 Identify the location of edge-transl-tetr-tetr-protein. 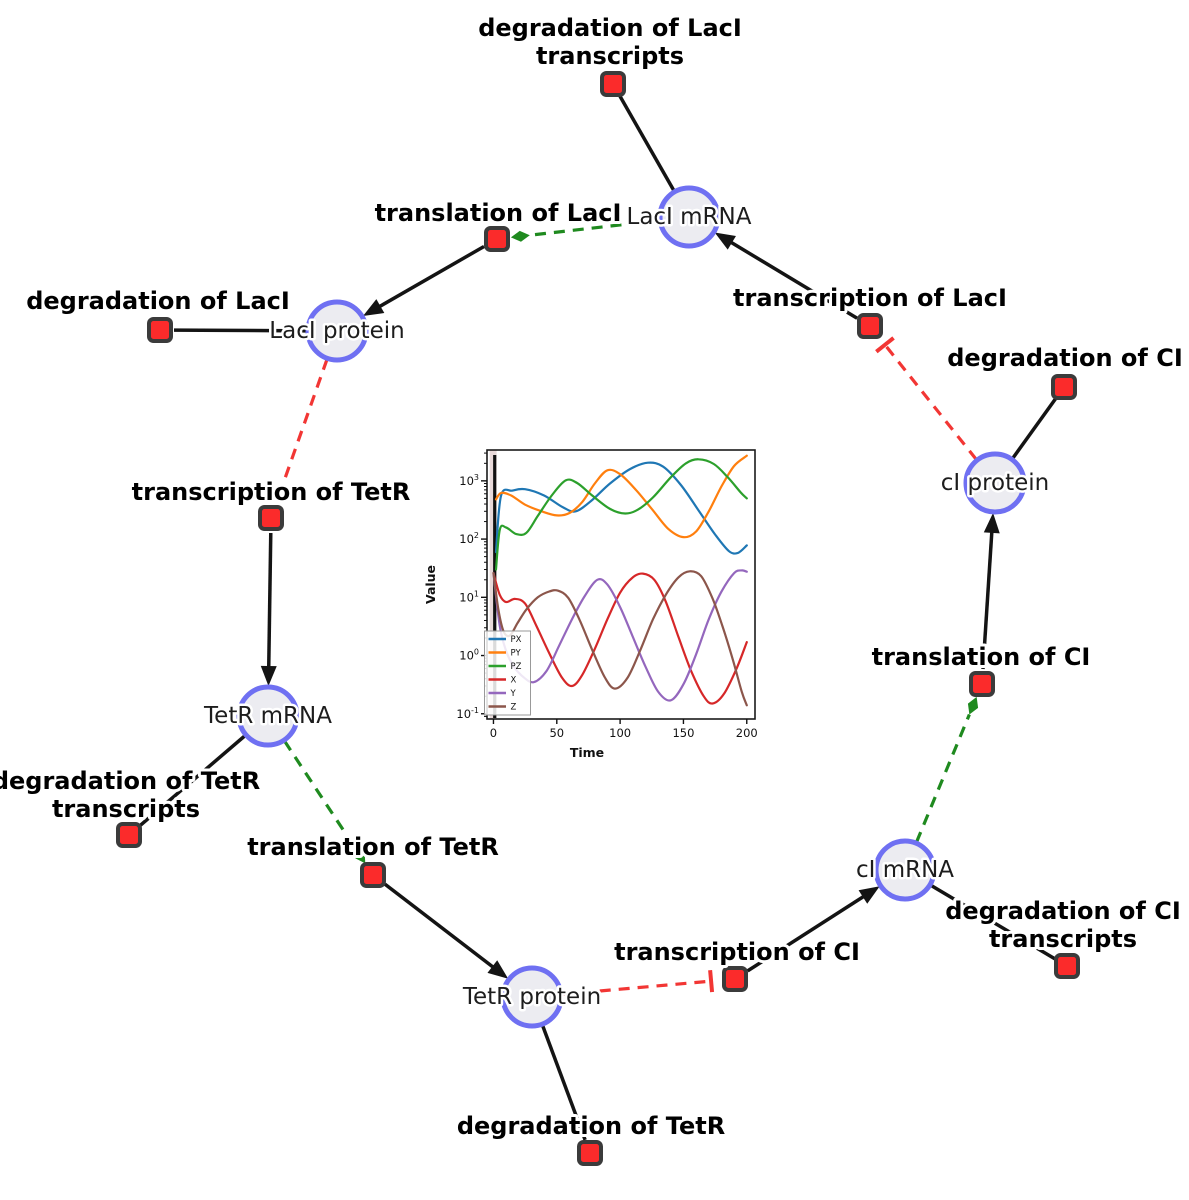
(446, 930).